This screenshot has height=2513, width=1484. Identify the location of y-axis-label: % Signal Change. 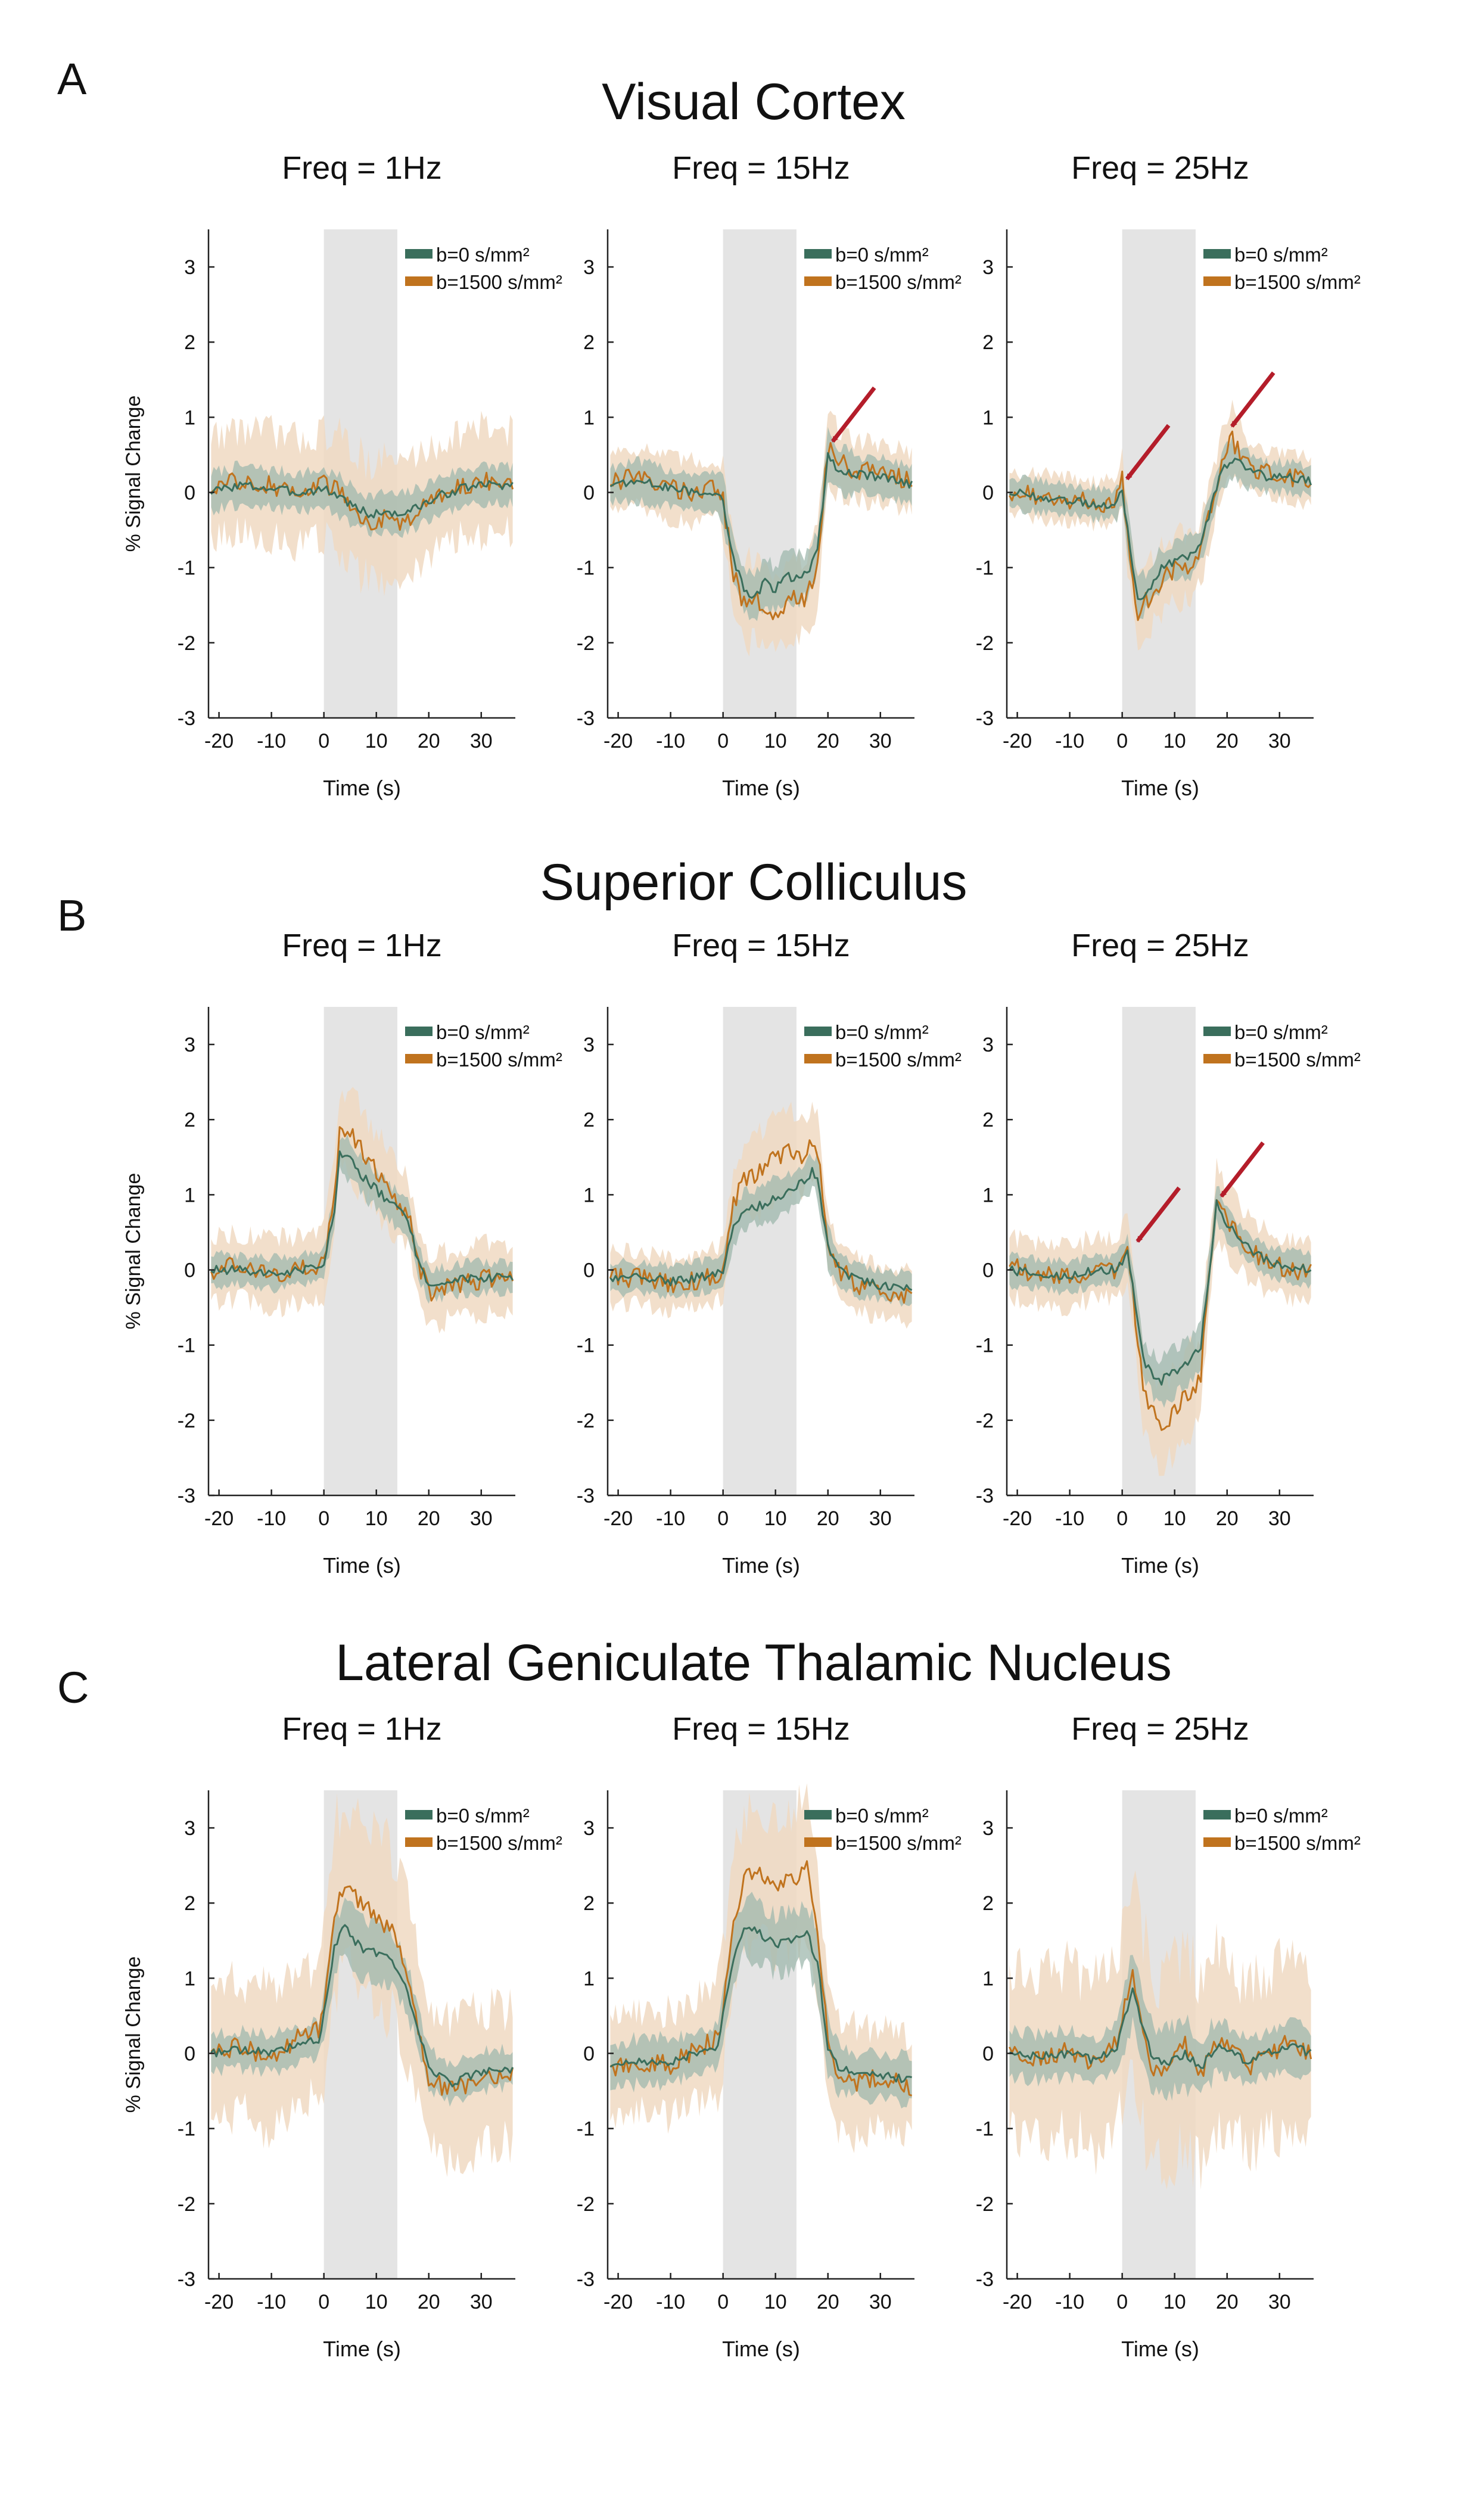
(133, 1251).